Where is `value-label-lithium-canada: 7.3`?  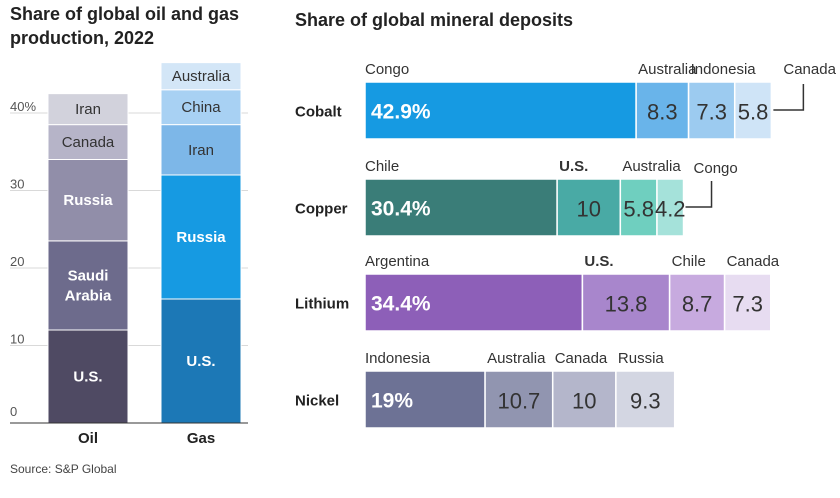
value-label-lithium-canada: 7.3 is located at coordinates (747, 304).